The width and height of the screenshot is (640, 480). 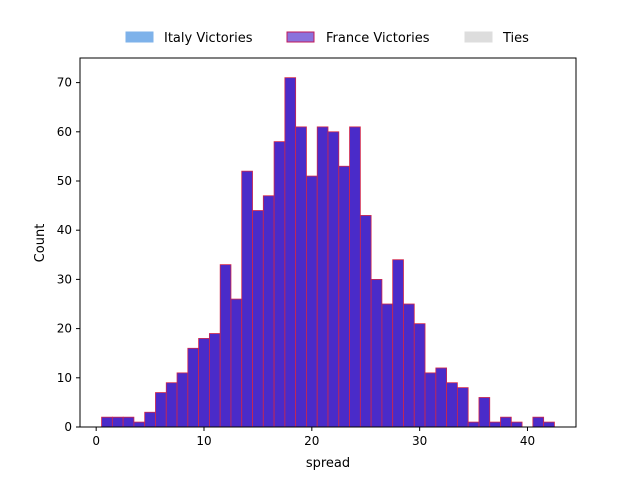 I want to click on x-tick-label: 0, so click(x=96, y=441).